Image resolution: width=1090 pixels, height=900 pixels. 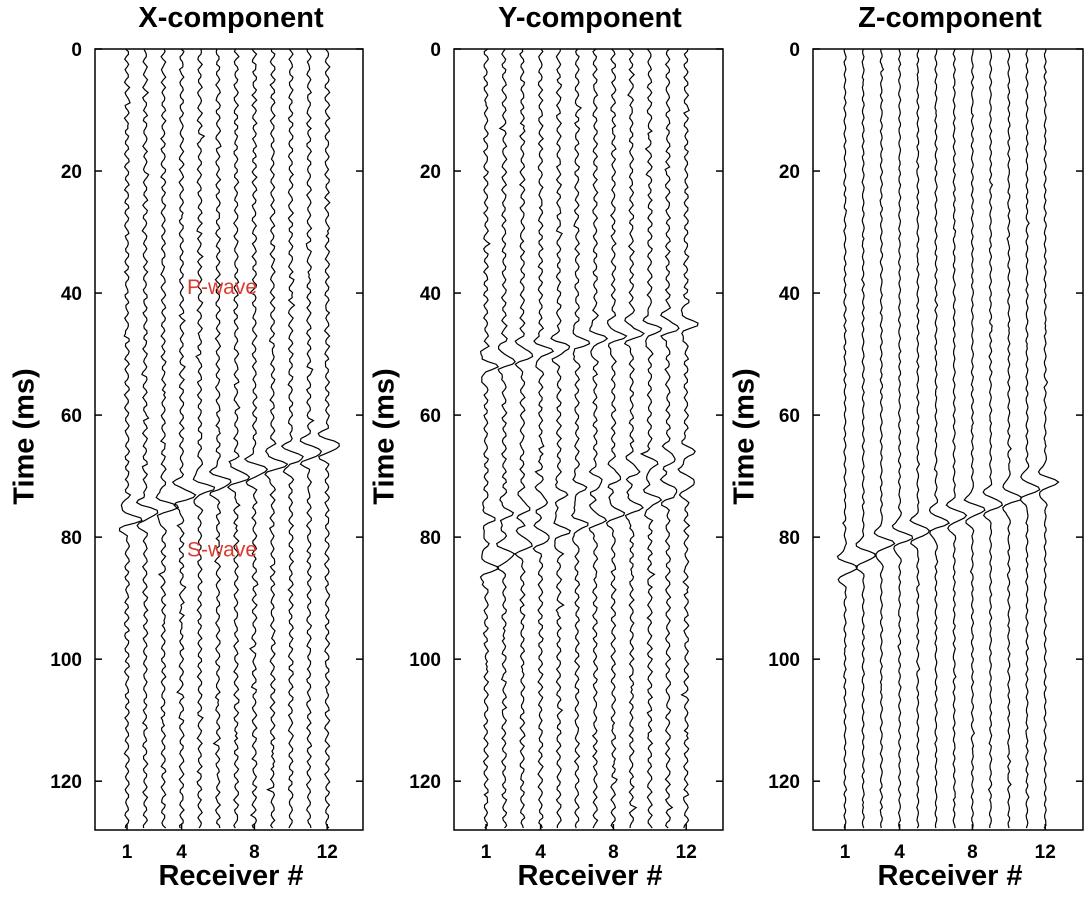 What do you see at coordinates (950, 18) in the screenshot?
I see `panel-title-z: Z-component` at bounding box center [950, 18].